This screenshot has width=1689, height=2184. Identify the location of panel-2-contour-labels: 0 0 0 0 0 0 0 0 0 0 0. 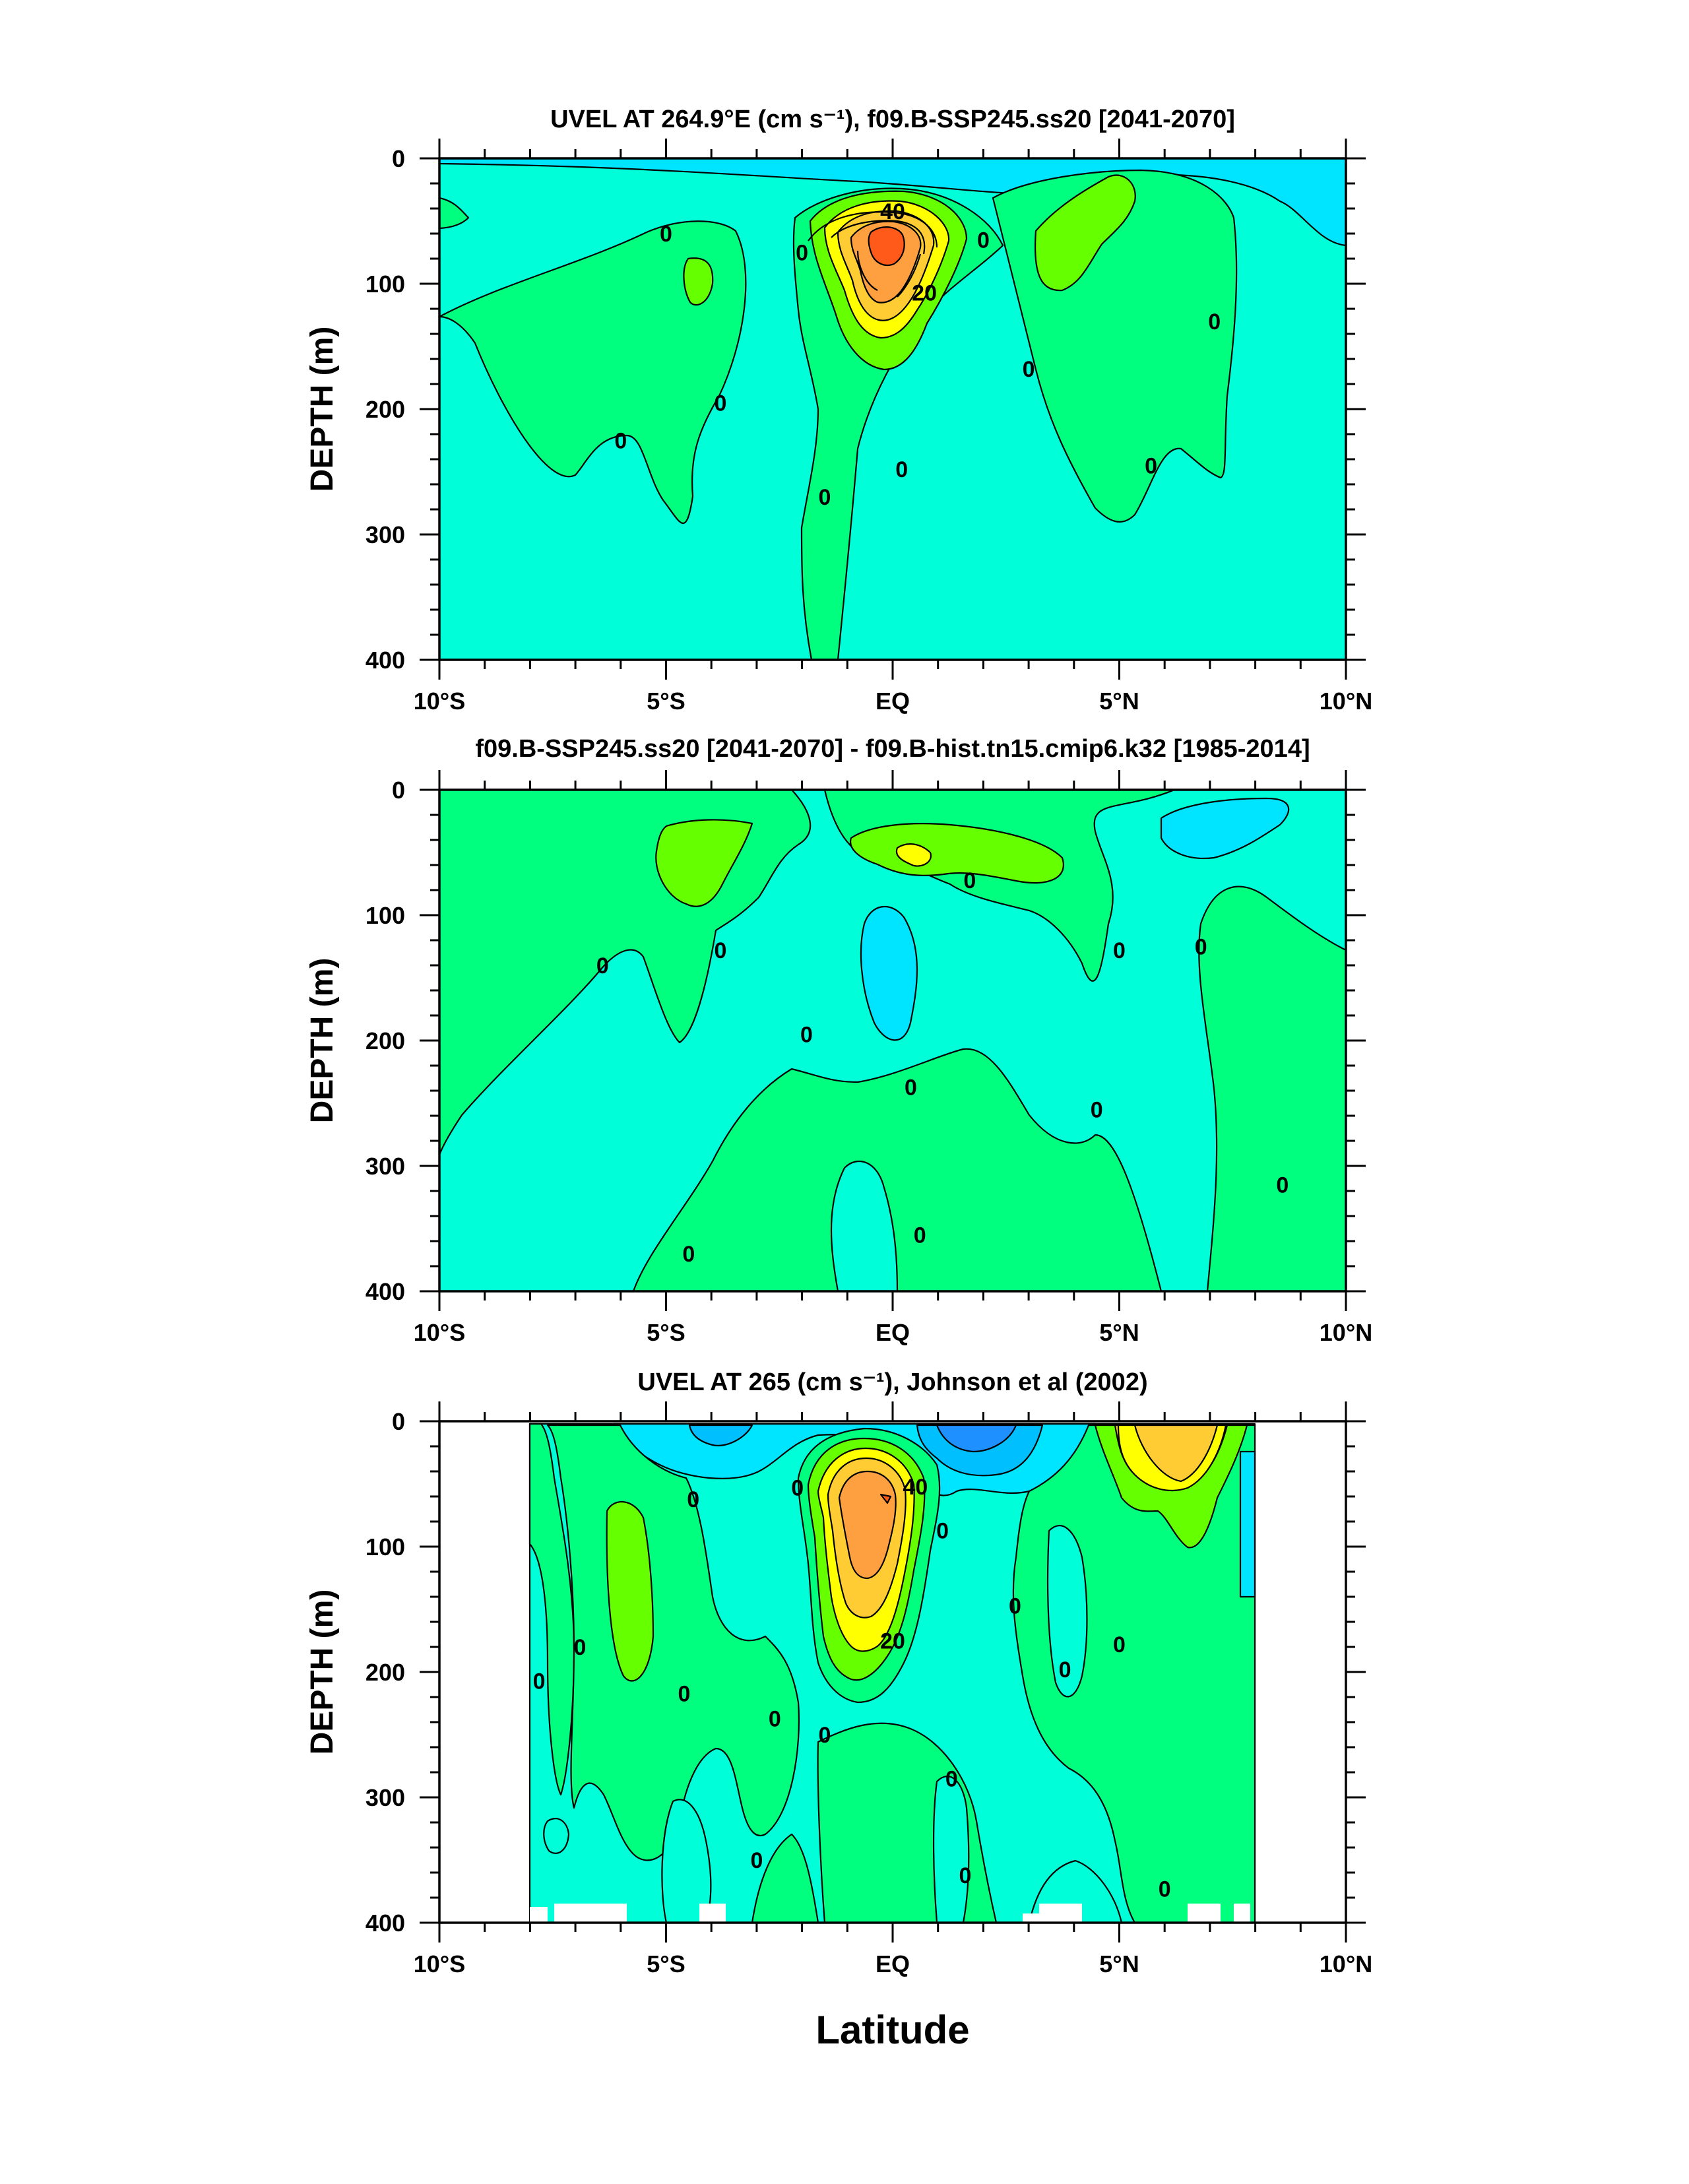
(942, 1067).